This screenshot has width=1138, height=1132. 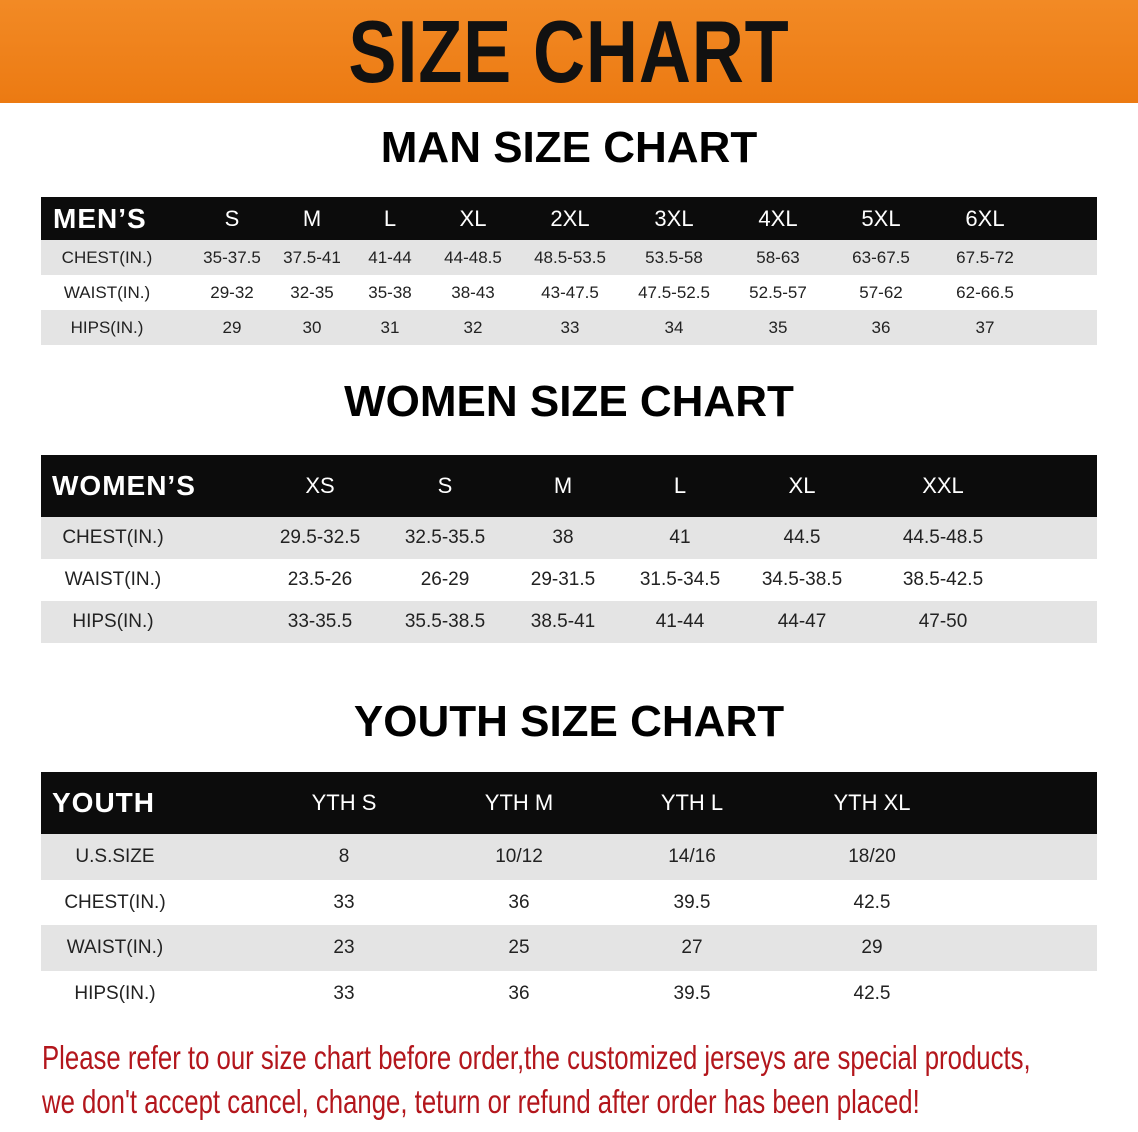 I want to click on size-header-cell: M, so click(x=312, y=218).